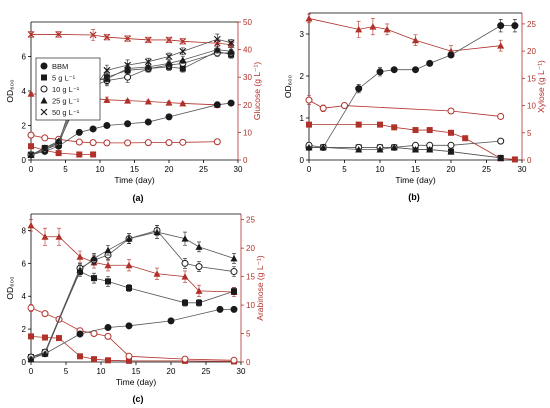 This screenshot has height=408, width=550. Describe the element at coordinates (247, 22) in the screenshot. I see `y-right-tick-label: 50` at that location.